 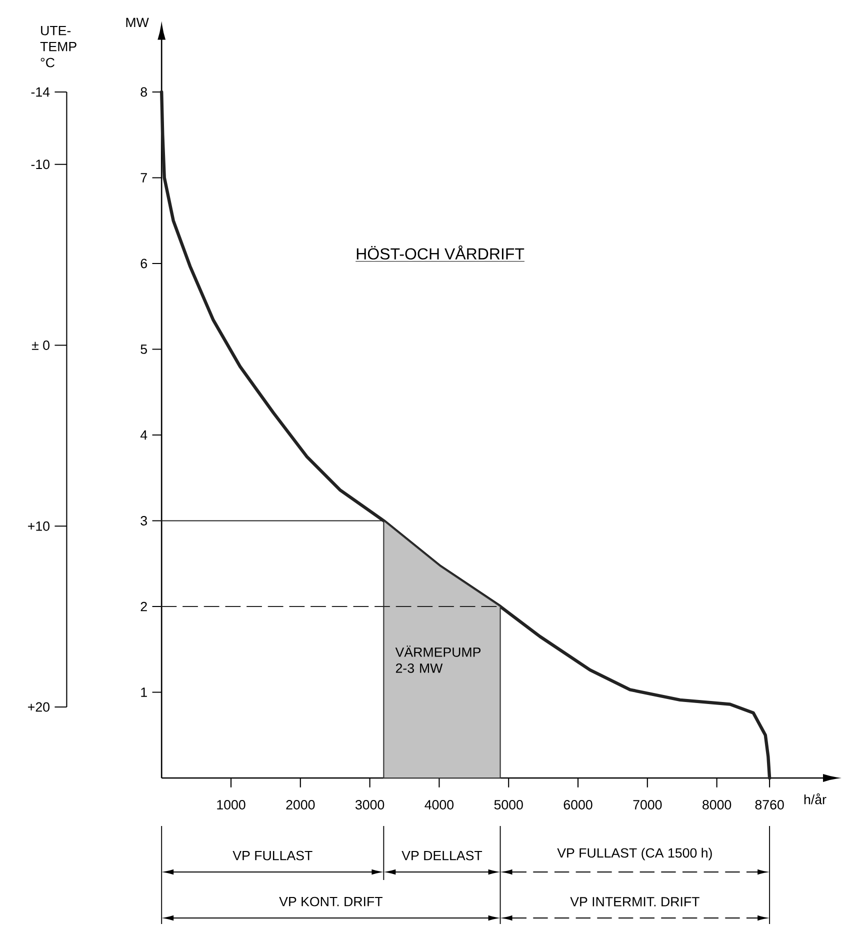 What do you see at coordinates (439, 805) in the screenshot?
I see `x-tick-label: 4000` at bounding box center [439, 805].